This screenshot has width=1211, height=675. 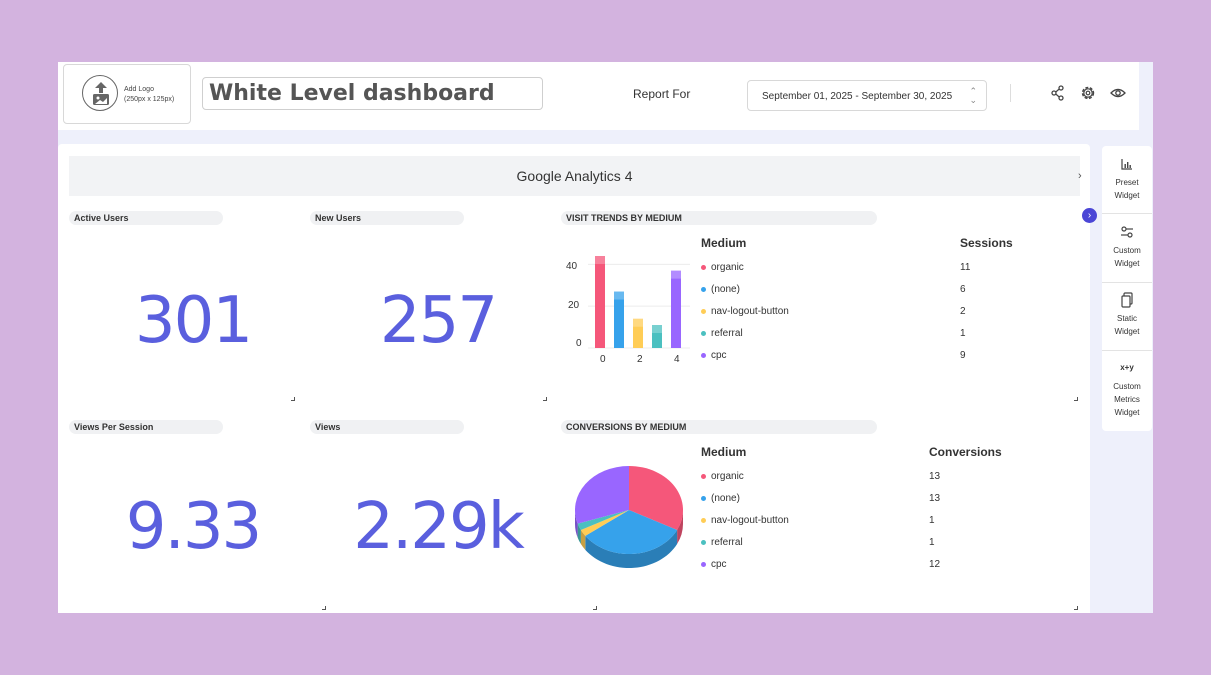 I want to click on sessions-medium-row: nav-logout-button, so click(x=745, y=311).